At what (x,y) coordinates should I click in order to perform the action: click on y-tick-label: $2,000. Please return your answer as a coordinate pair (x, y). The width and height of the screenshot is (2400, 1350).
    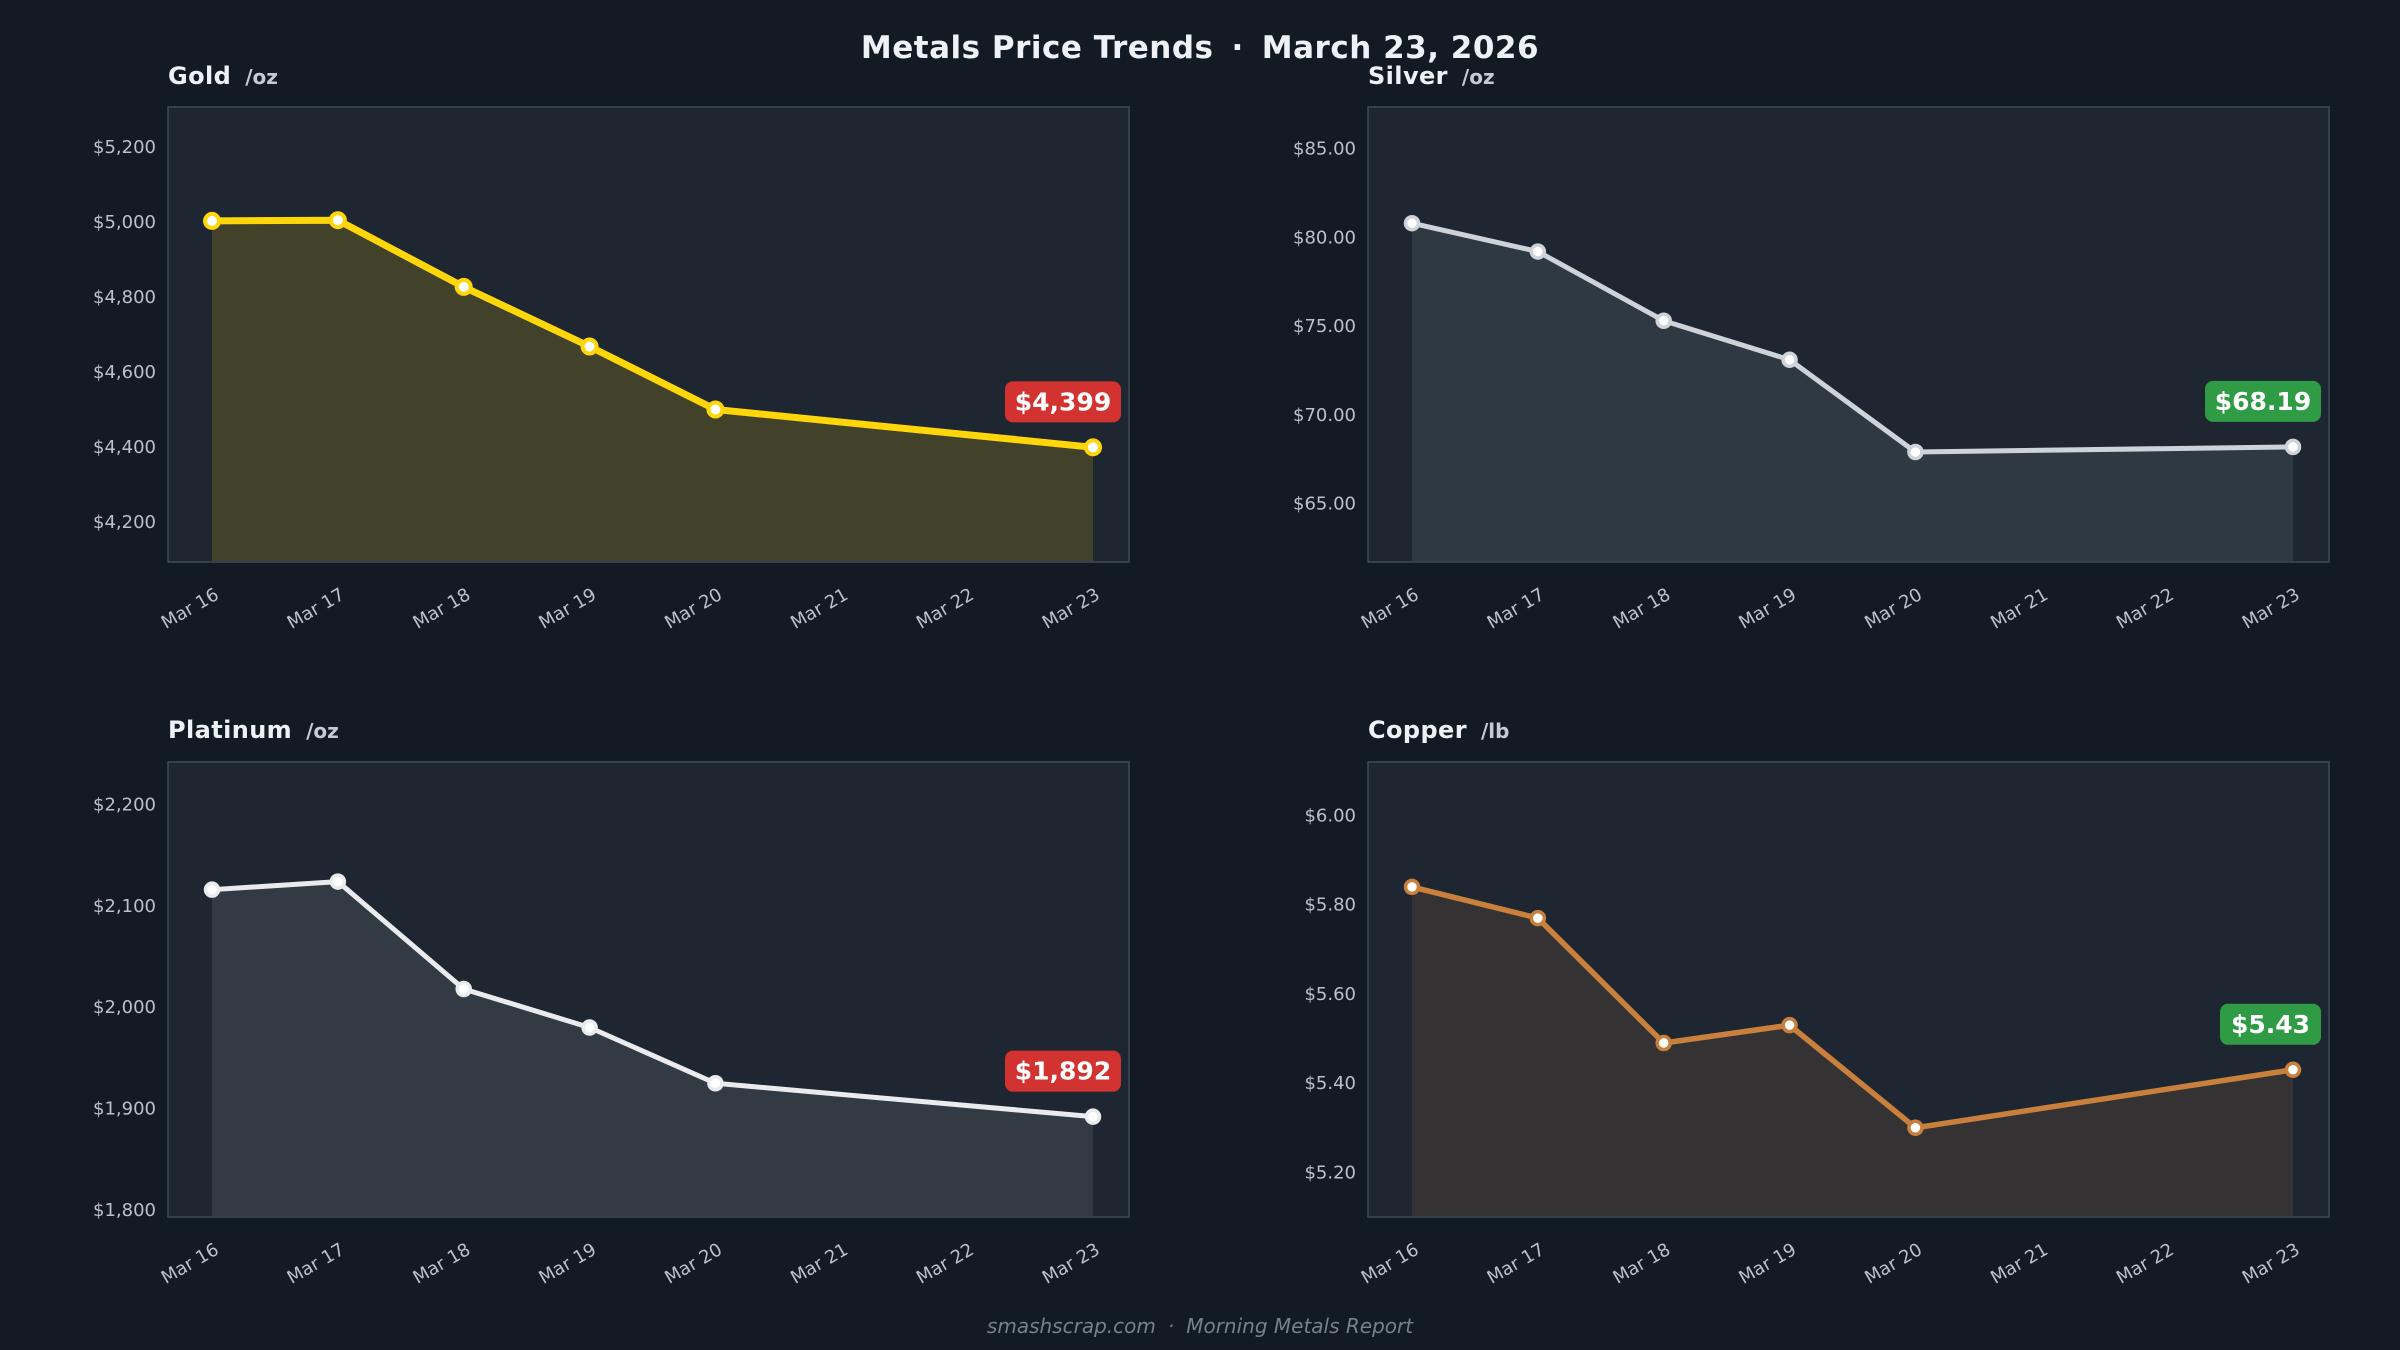
    Looking at the image, I should click on (124, 1007).